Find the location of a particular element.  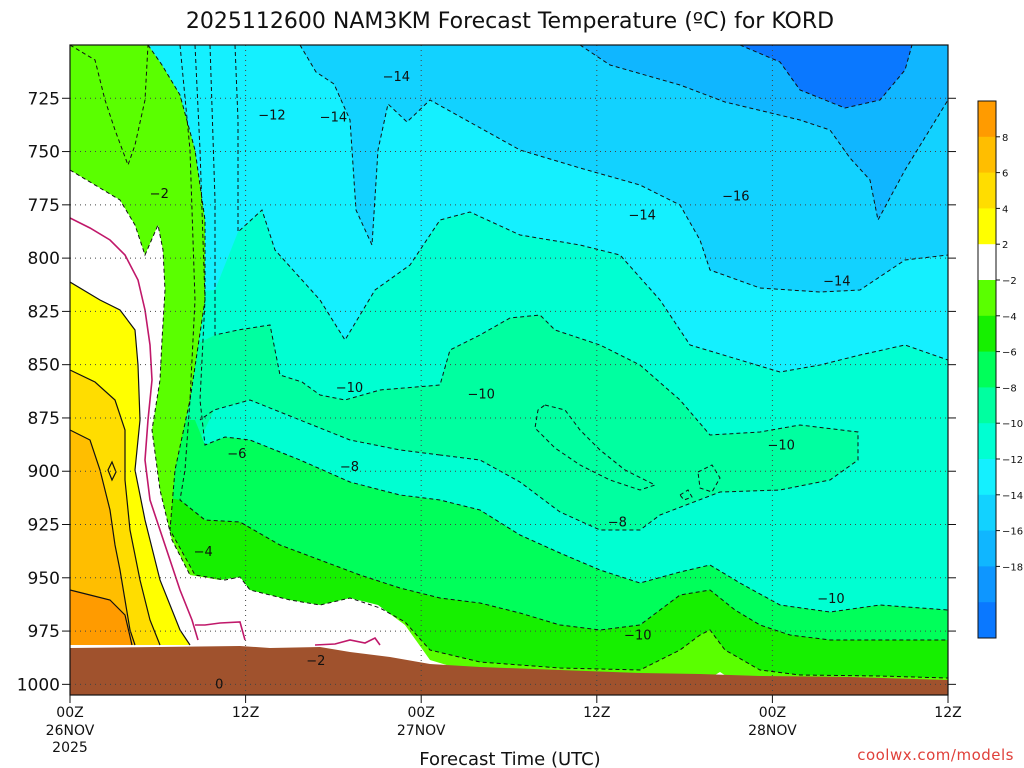

contour-m2-left is located at coordinates (130, 372).